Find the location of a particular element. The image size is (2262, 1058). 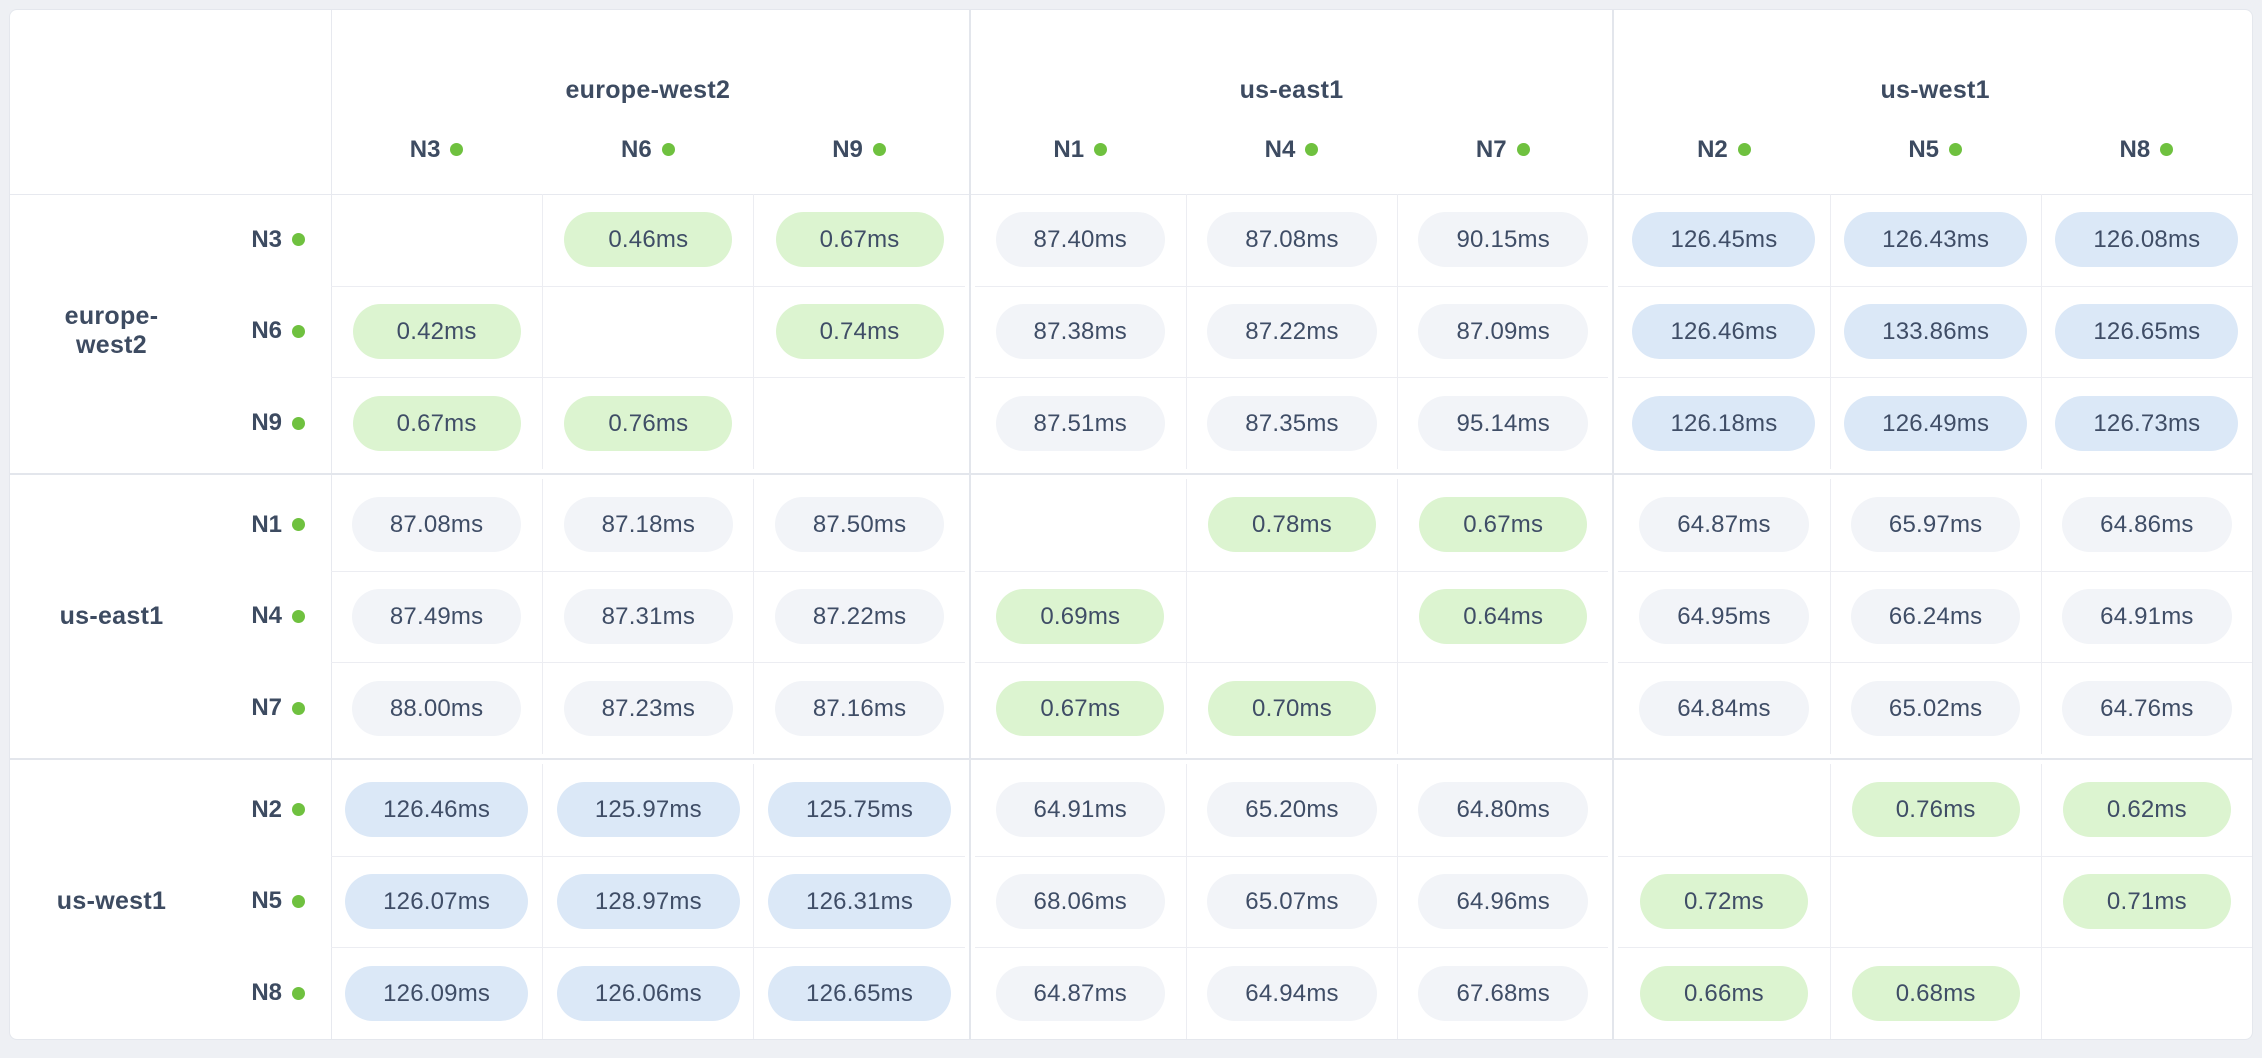

latency-pill: 126.65ms is located at coordinates (2147, 332).